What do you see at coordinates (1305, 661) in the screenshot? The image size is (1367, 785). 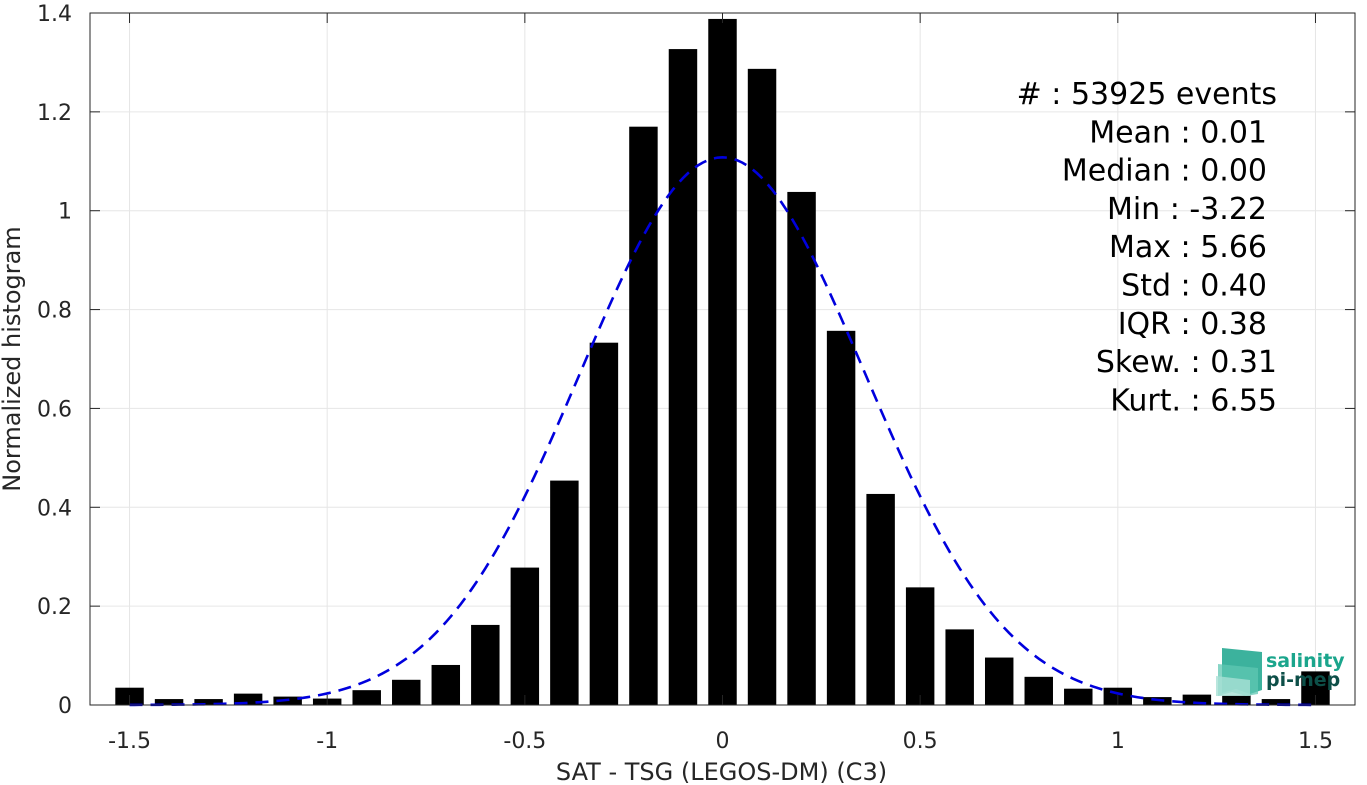 I see `logo-text-salinity: salinity` at bounding box center [1305, 661].